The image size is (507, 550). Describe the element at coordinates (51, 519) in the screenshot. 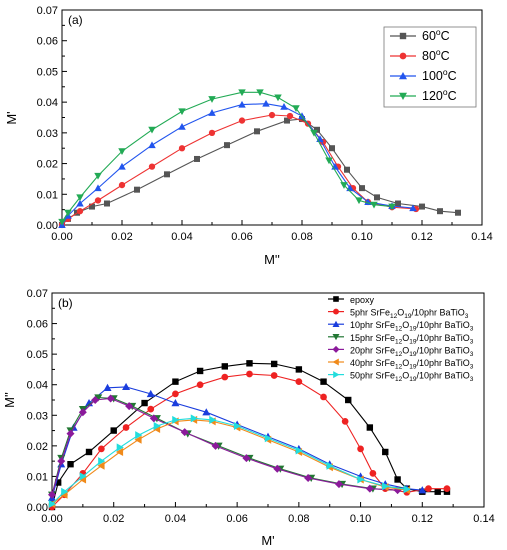

I see `x-tick-label: 0.00` at that location.